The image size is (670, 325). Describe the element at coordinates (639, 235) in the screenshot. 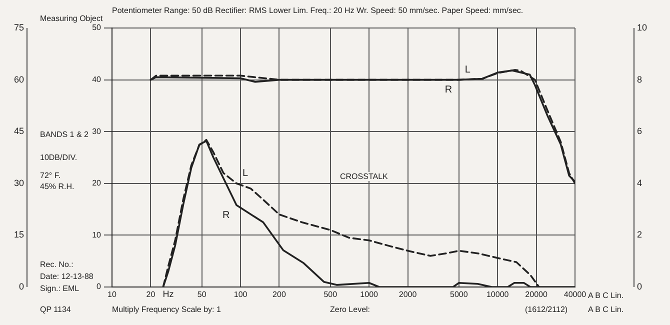

I see `y3-tick-label: 2` at that location.